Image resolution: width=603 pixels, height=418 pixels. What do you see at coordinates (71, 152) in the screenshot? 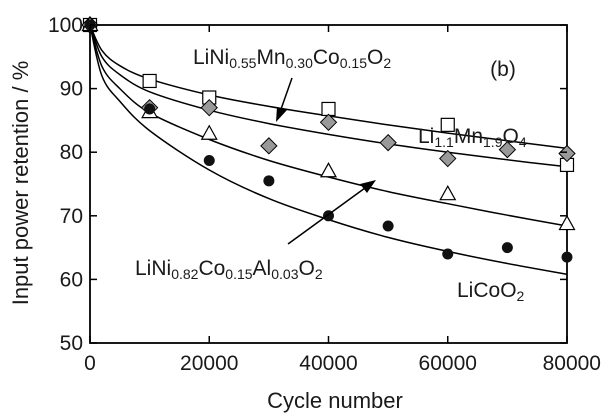
I see `y-tick-label: 80` at bounding box center [71, 152].